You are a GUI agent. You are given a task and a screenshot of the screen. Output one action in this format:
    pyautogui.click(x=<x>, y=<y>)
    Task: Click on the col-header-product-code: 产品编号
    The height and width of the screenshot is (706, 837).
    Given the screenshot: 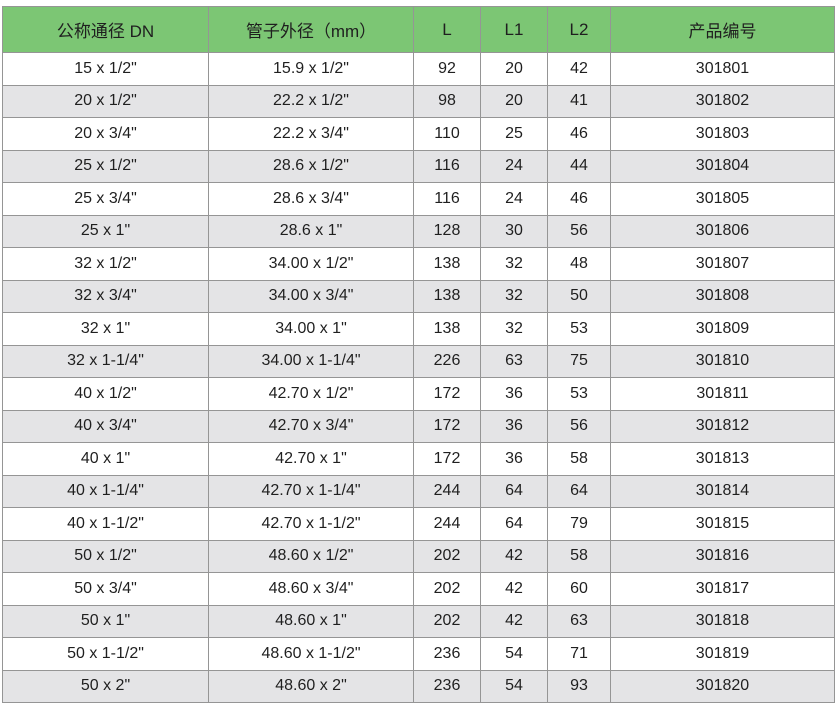 What is the action you would take?
    pyautogui.click(x=722, y=29)
    